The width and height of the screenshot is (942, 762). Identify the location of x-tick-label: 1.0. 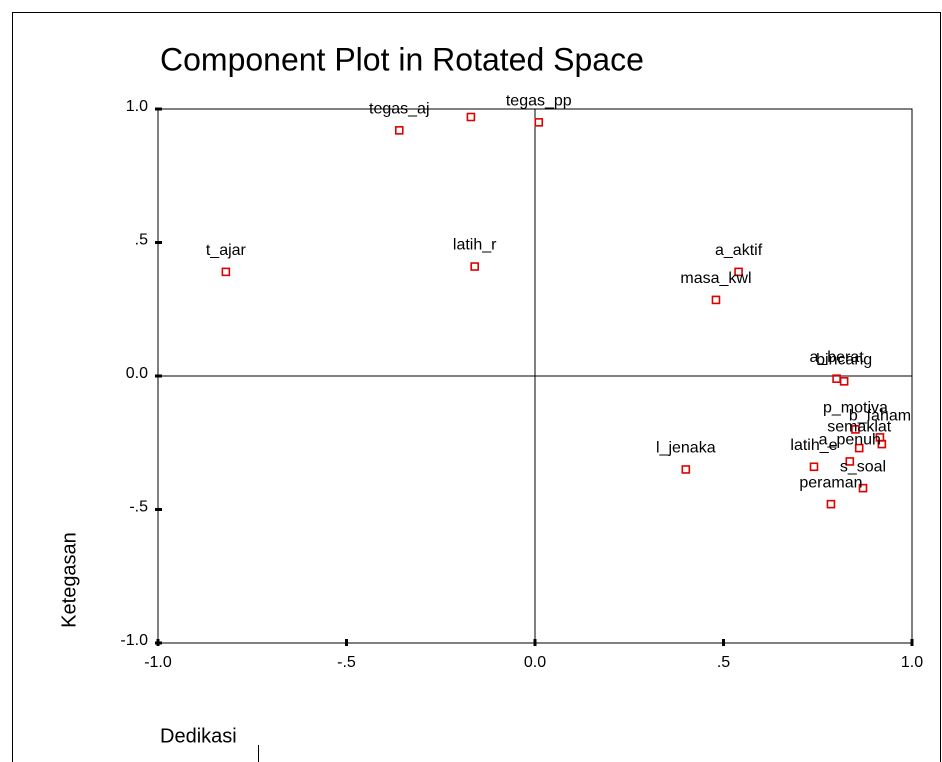
(912, 662).